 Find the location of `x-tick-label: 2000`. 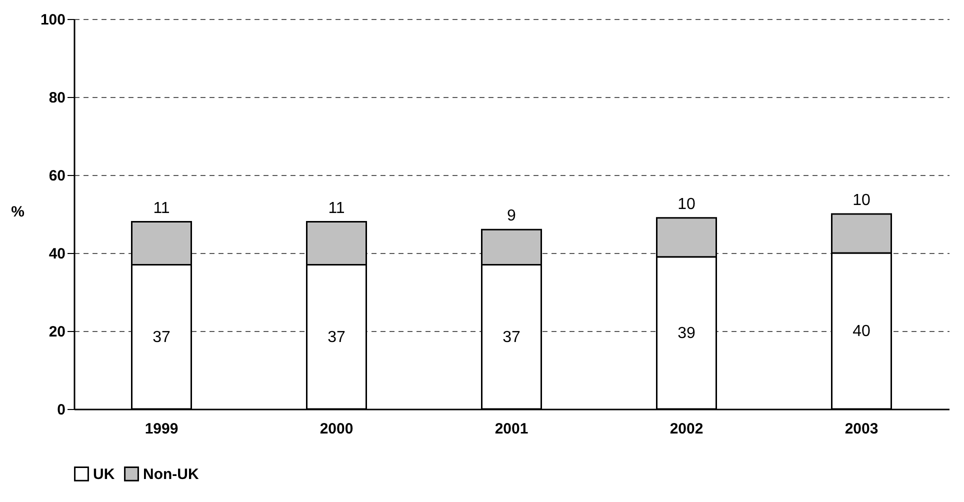

x-tick-label: 2000 is located at coordinates (337, 429).